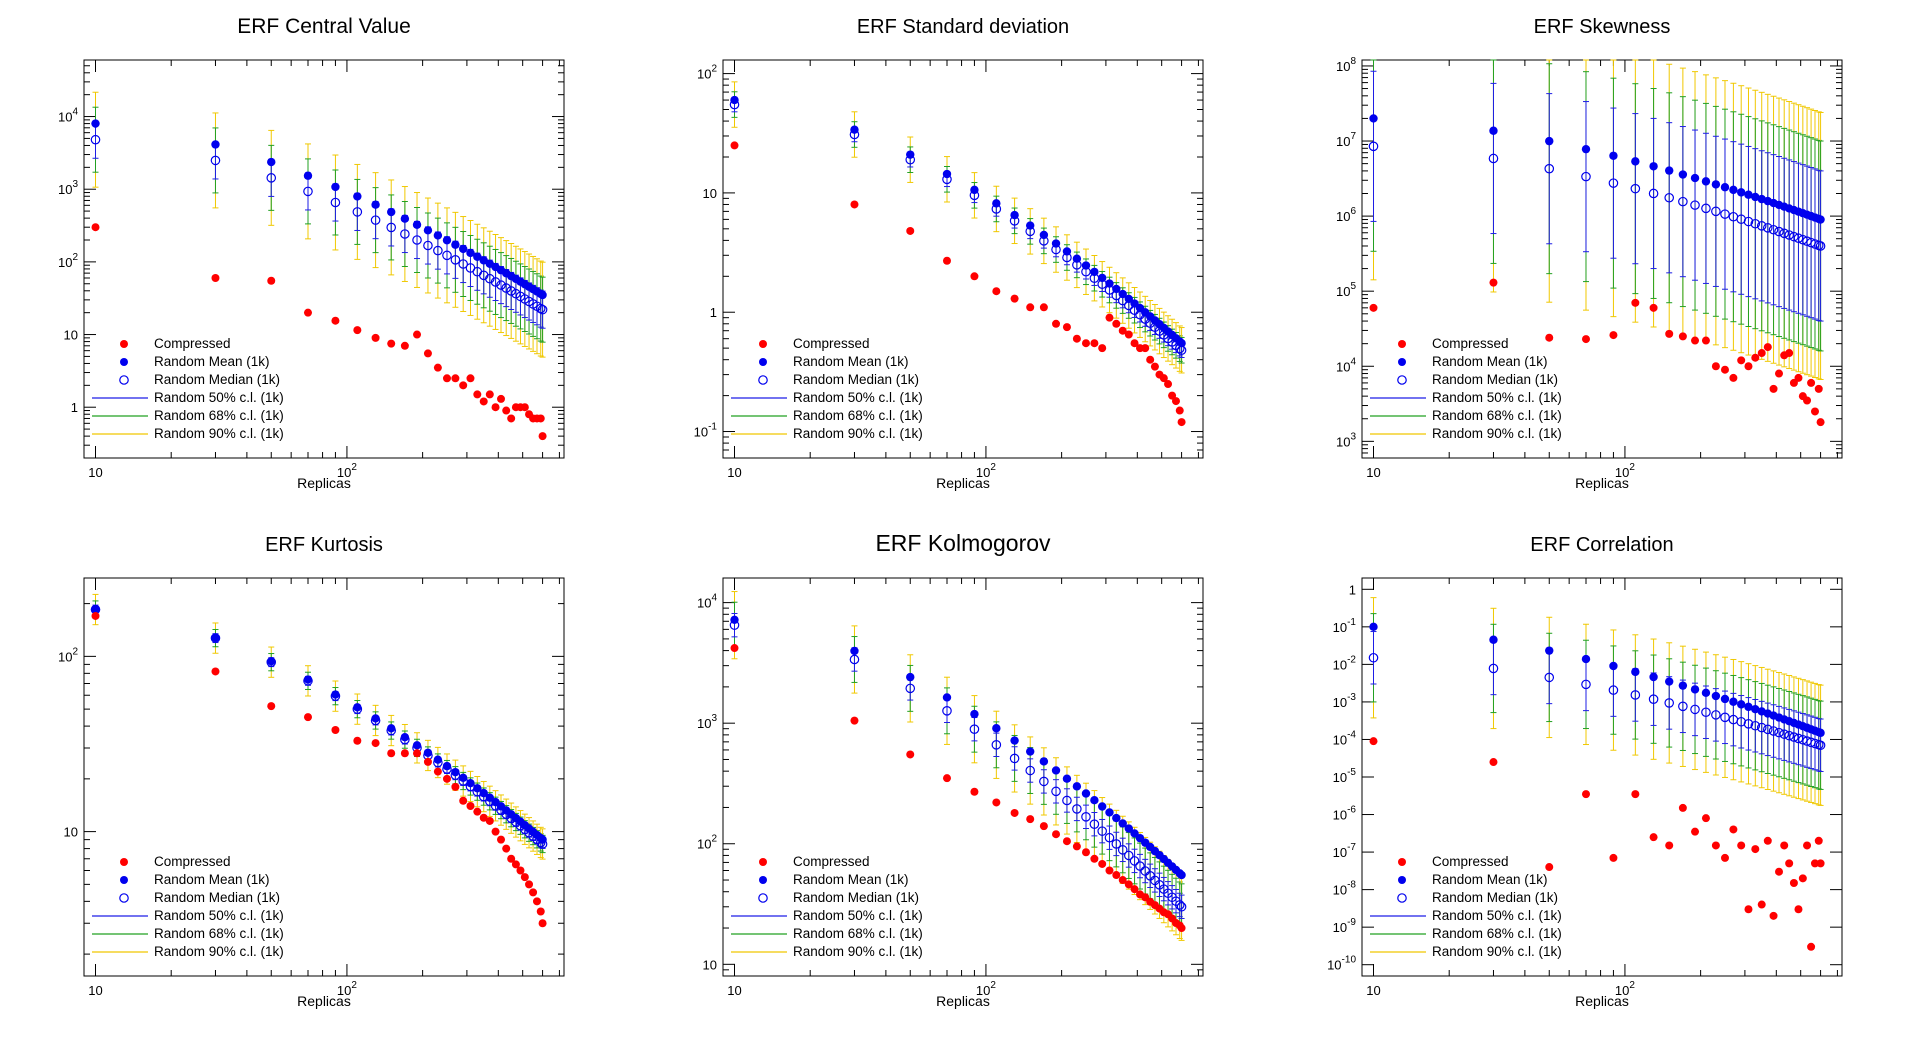 The width and height of the screenshot is (1918, 1037). Describe the element at coordinates (68, 188) in the screenshot. I see `y-tick-label: 10³` at that location.